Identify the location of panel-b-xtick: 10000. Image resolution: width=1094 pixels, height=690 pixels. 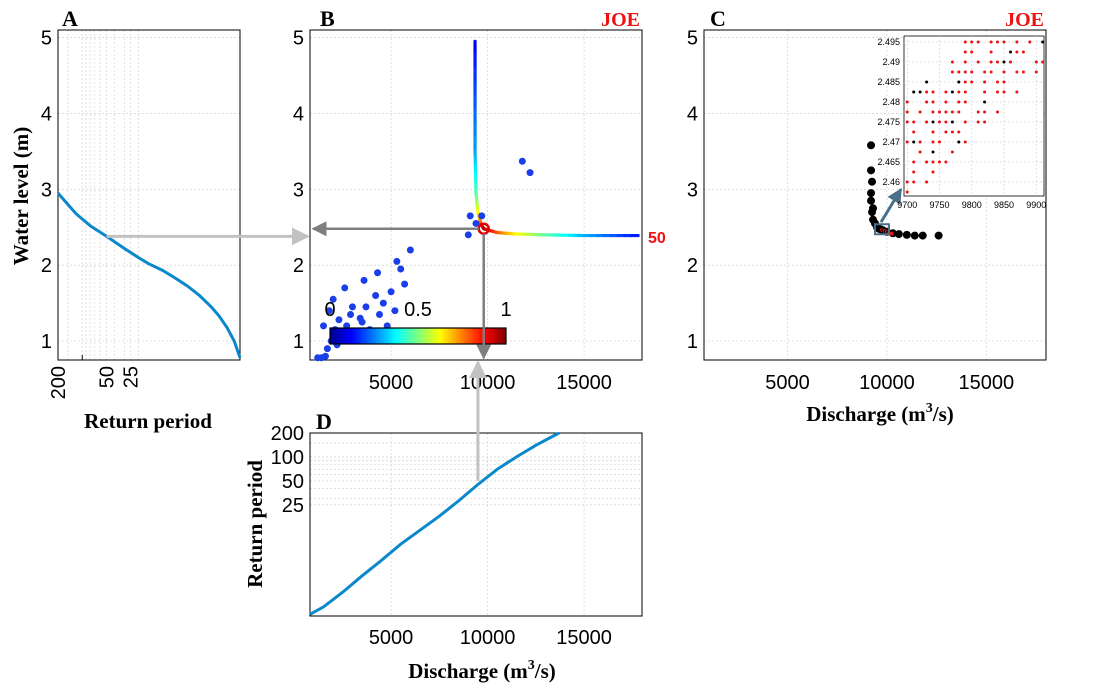
(488, 383).